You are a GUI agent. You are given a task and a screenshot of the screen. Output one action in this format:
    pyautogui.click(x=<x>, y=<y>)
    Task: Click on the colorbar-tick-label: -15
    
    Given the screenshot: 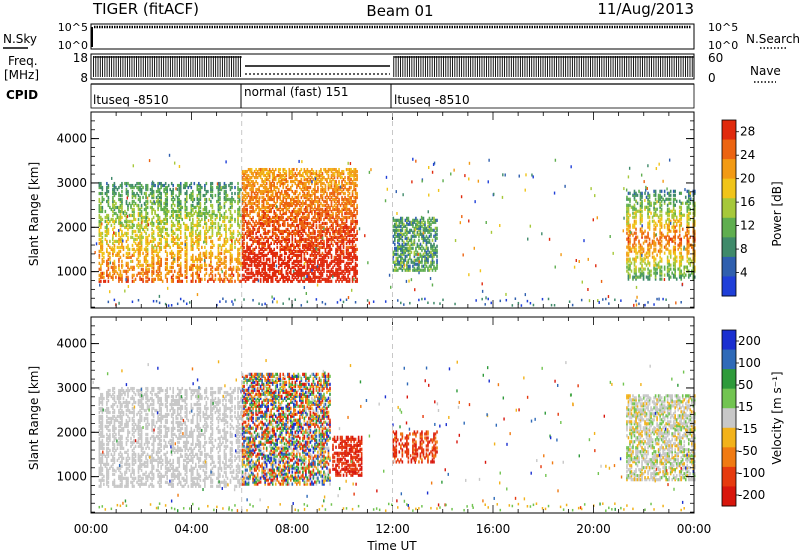 What is the action you would take?
    pyautogui.click(x=748, y=429)
    